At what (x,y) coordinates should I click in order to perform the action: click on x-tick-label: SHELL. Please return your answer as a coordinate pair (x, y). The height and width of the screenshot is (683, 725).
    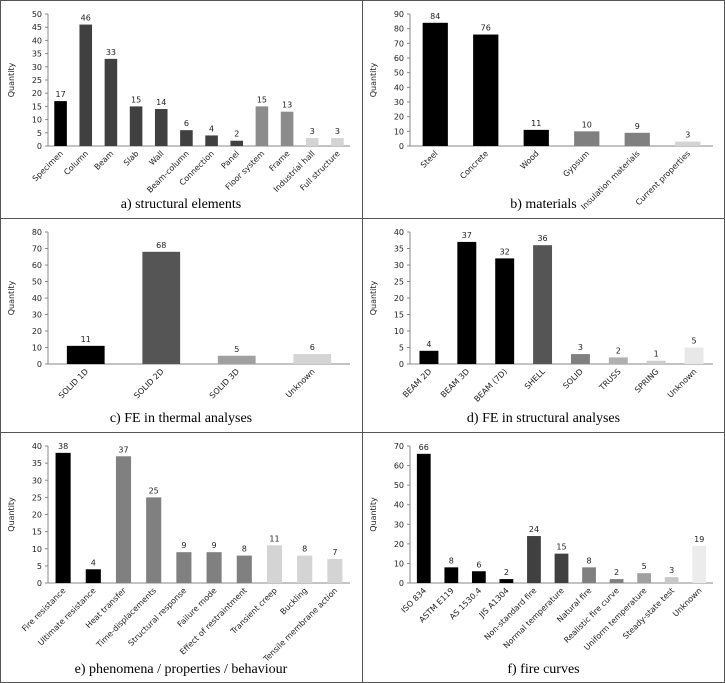
    Looking at the image, I should click on (535, 379).